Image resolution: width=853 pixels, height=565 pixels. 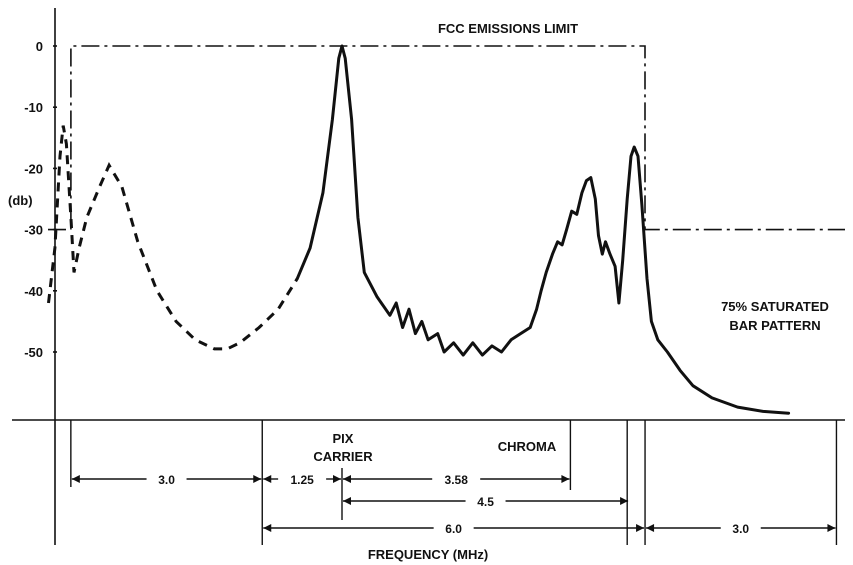 What do you see at coordinates (173, 238) in the screenshot?
I see `spectrum-curve-dashed` at bounding box center [173, 238].